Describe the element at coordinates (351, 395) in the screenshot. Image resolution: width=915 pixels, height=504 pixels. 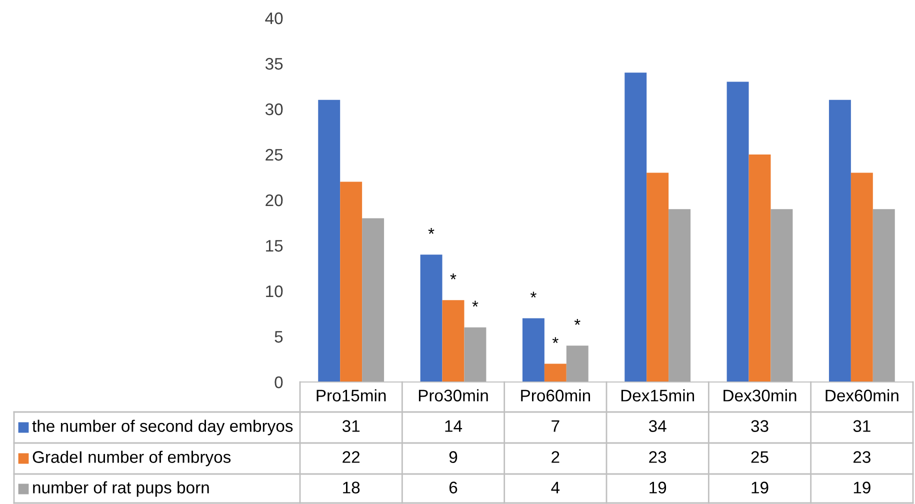
I see `x-tick-label: Pro15min` at that location.